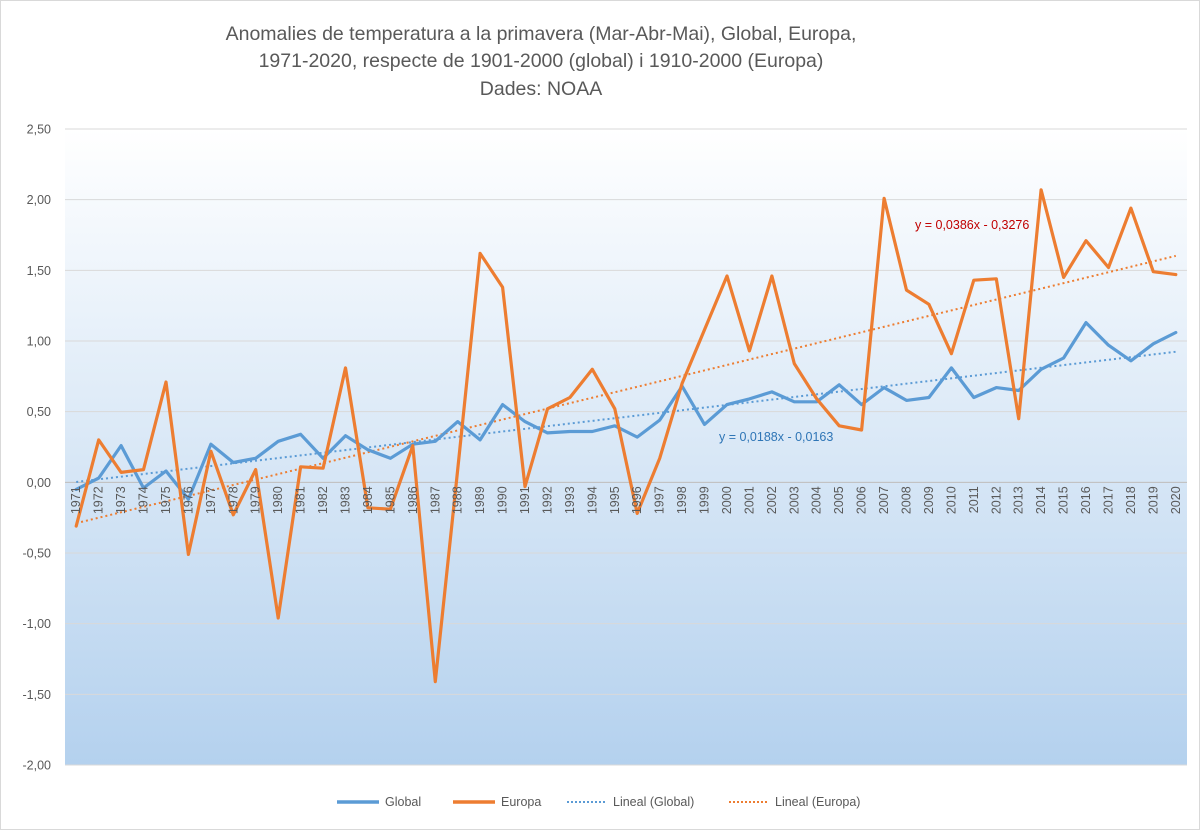 This screenshot has height=830, width=1200. What do you see at coordinates (547, 500) in the screenshot?
I see `x-tick-label: 1992` at bounding box center [547, 500].